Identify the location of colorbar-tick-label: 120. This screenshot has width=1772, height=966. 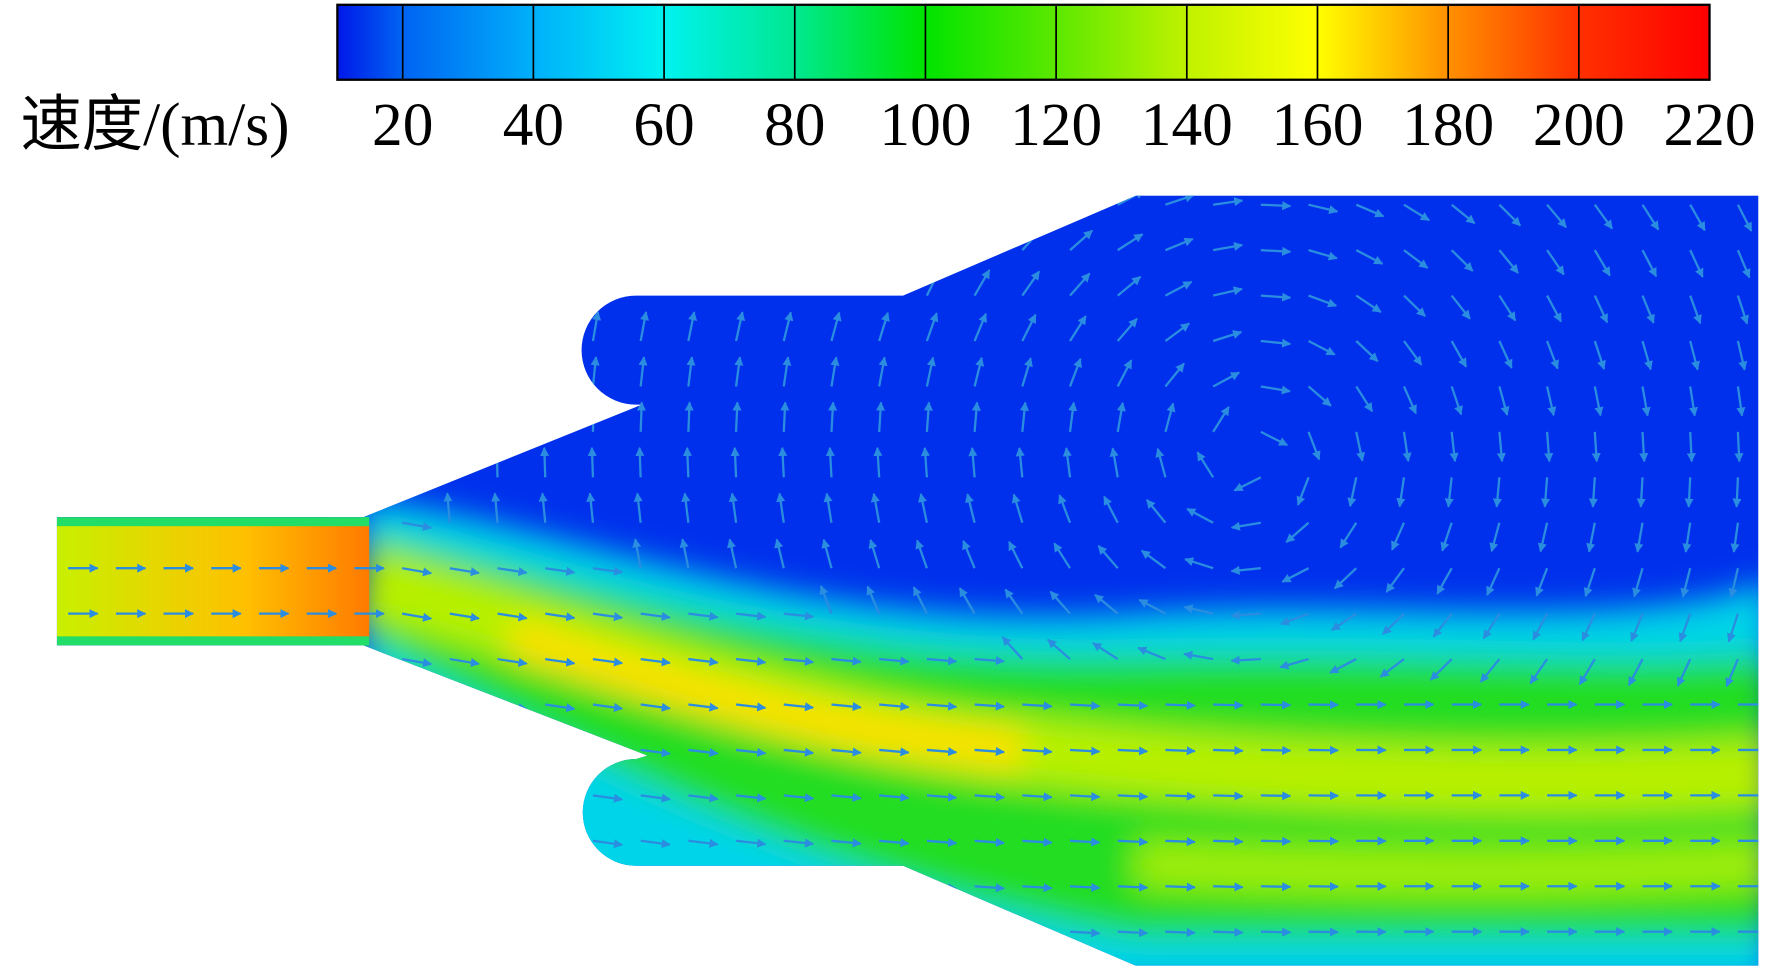
(1056, 125).